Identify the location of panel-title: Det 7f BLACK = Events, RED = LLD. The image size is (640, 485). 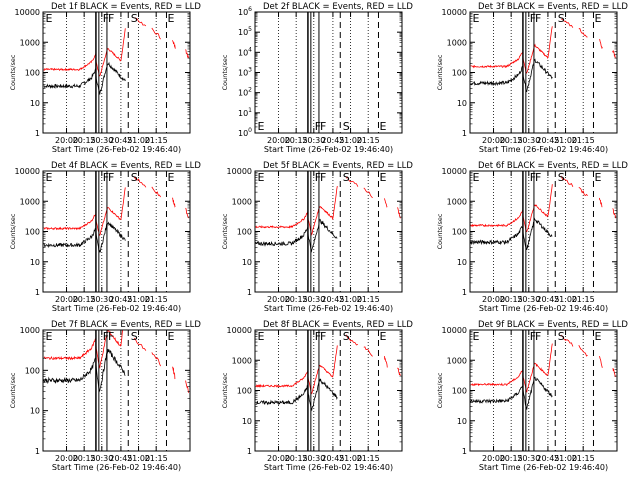
(126, 325).